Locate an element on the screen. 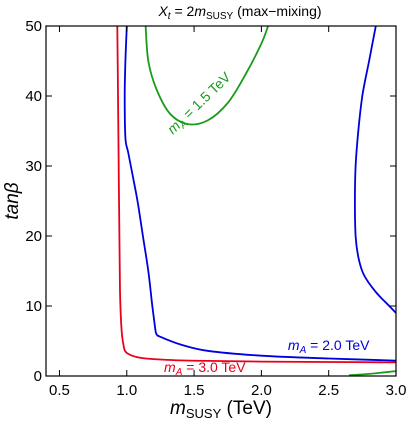 Image resolution: width=409 pixels, height=425 pixels. xlabel-unit: (TeV) is located at coordinates (246, 408).